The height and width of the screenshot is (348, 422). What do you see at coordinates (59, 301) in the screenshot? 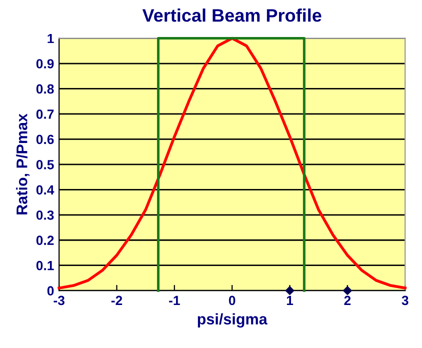
I see `x-tick-label: -3` at bounding box center [59, 301].